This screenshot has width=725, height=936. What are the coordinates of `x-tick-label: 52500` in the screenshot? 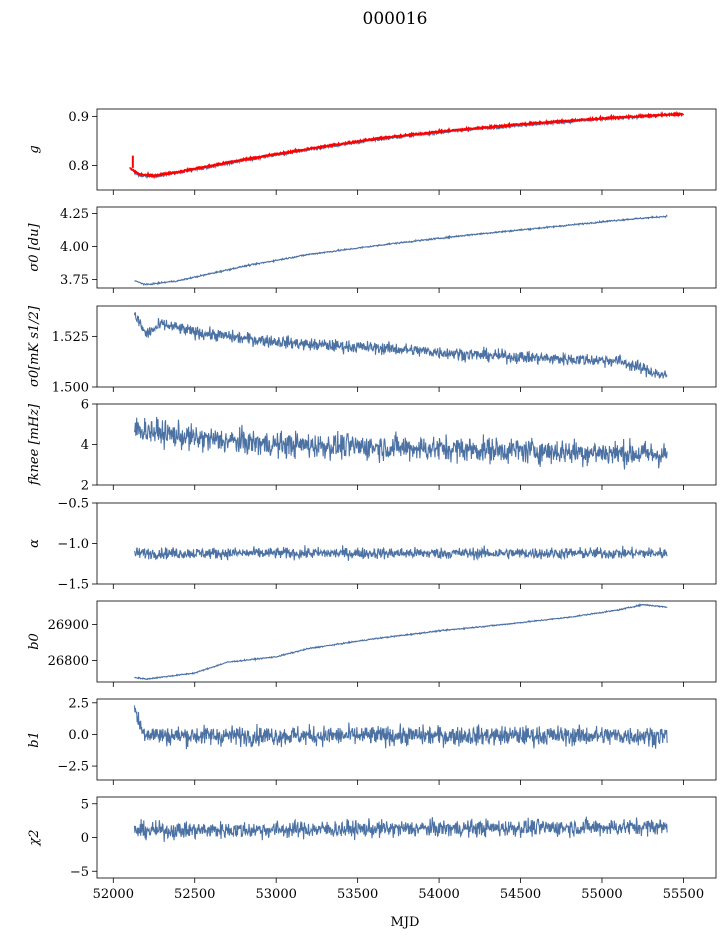 It's located at (194, 894).